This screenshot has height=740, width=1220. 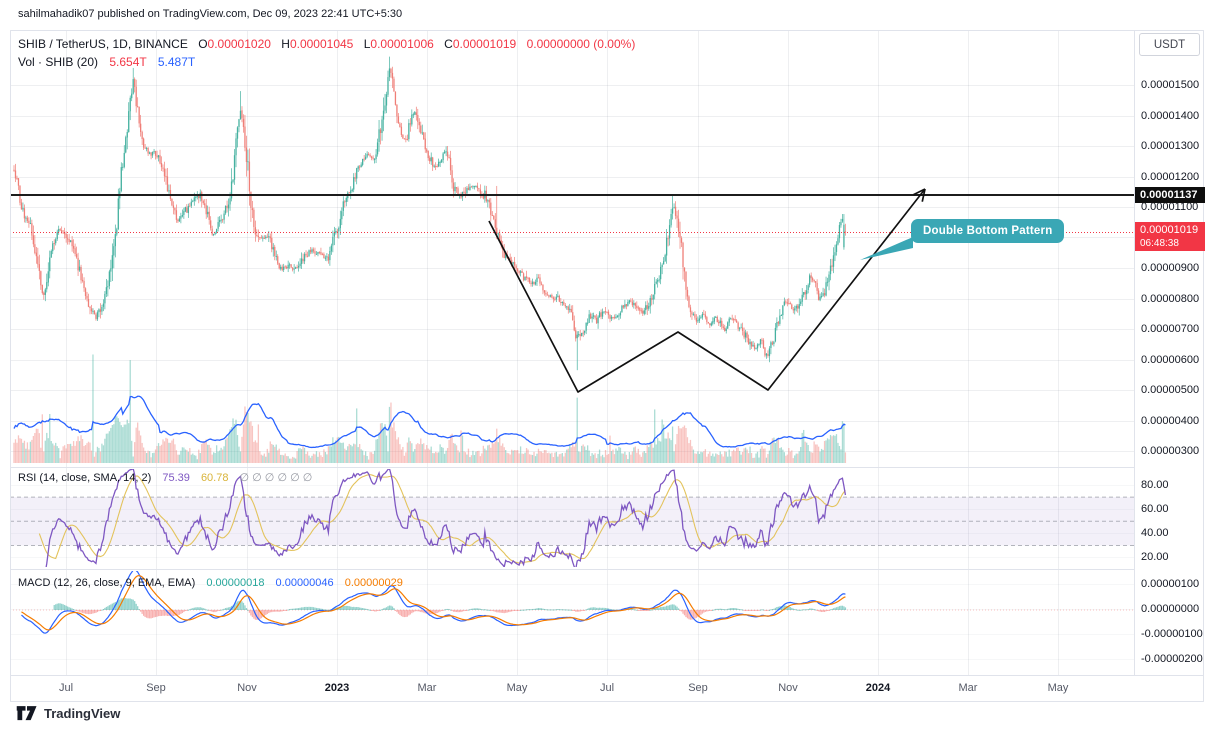 I want to click on price-axis-label: 0.00000800, so click(x=1170, y=299).